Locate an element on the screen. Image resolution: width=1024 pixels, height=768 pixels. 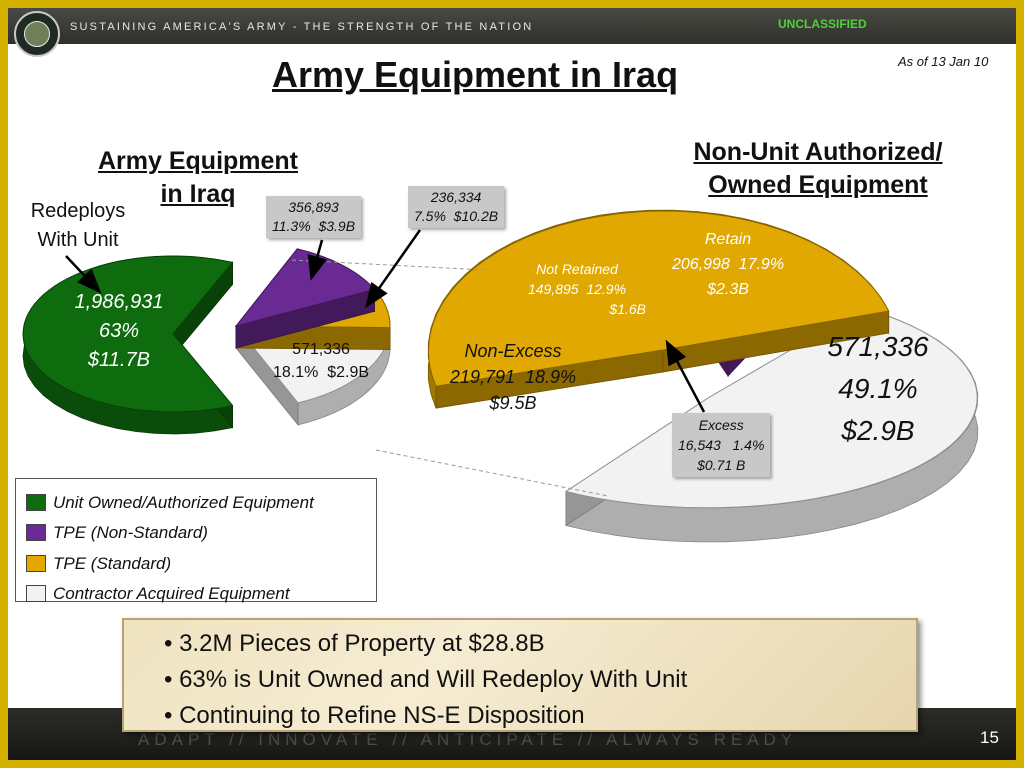
slice-label-retain-detail: 206,998 17.9% is located at coordinates (728, 264).